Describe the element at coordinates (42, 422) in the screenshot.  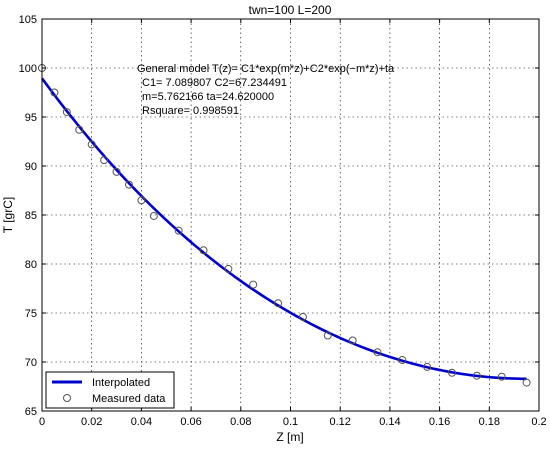
I see `x-tick-label: 0` at that location.